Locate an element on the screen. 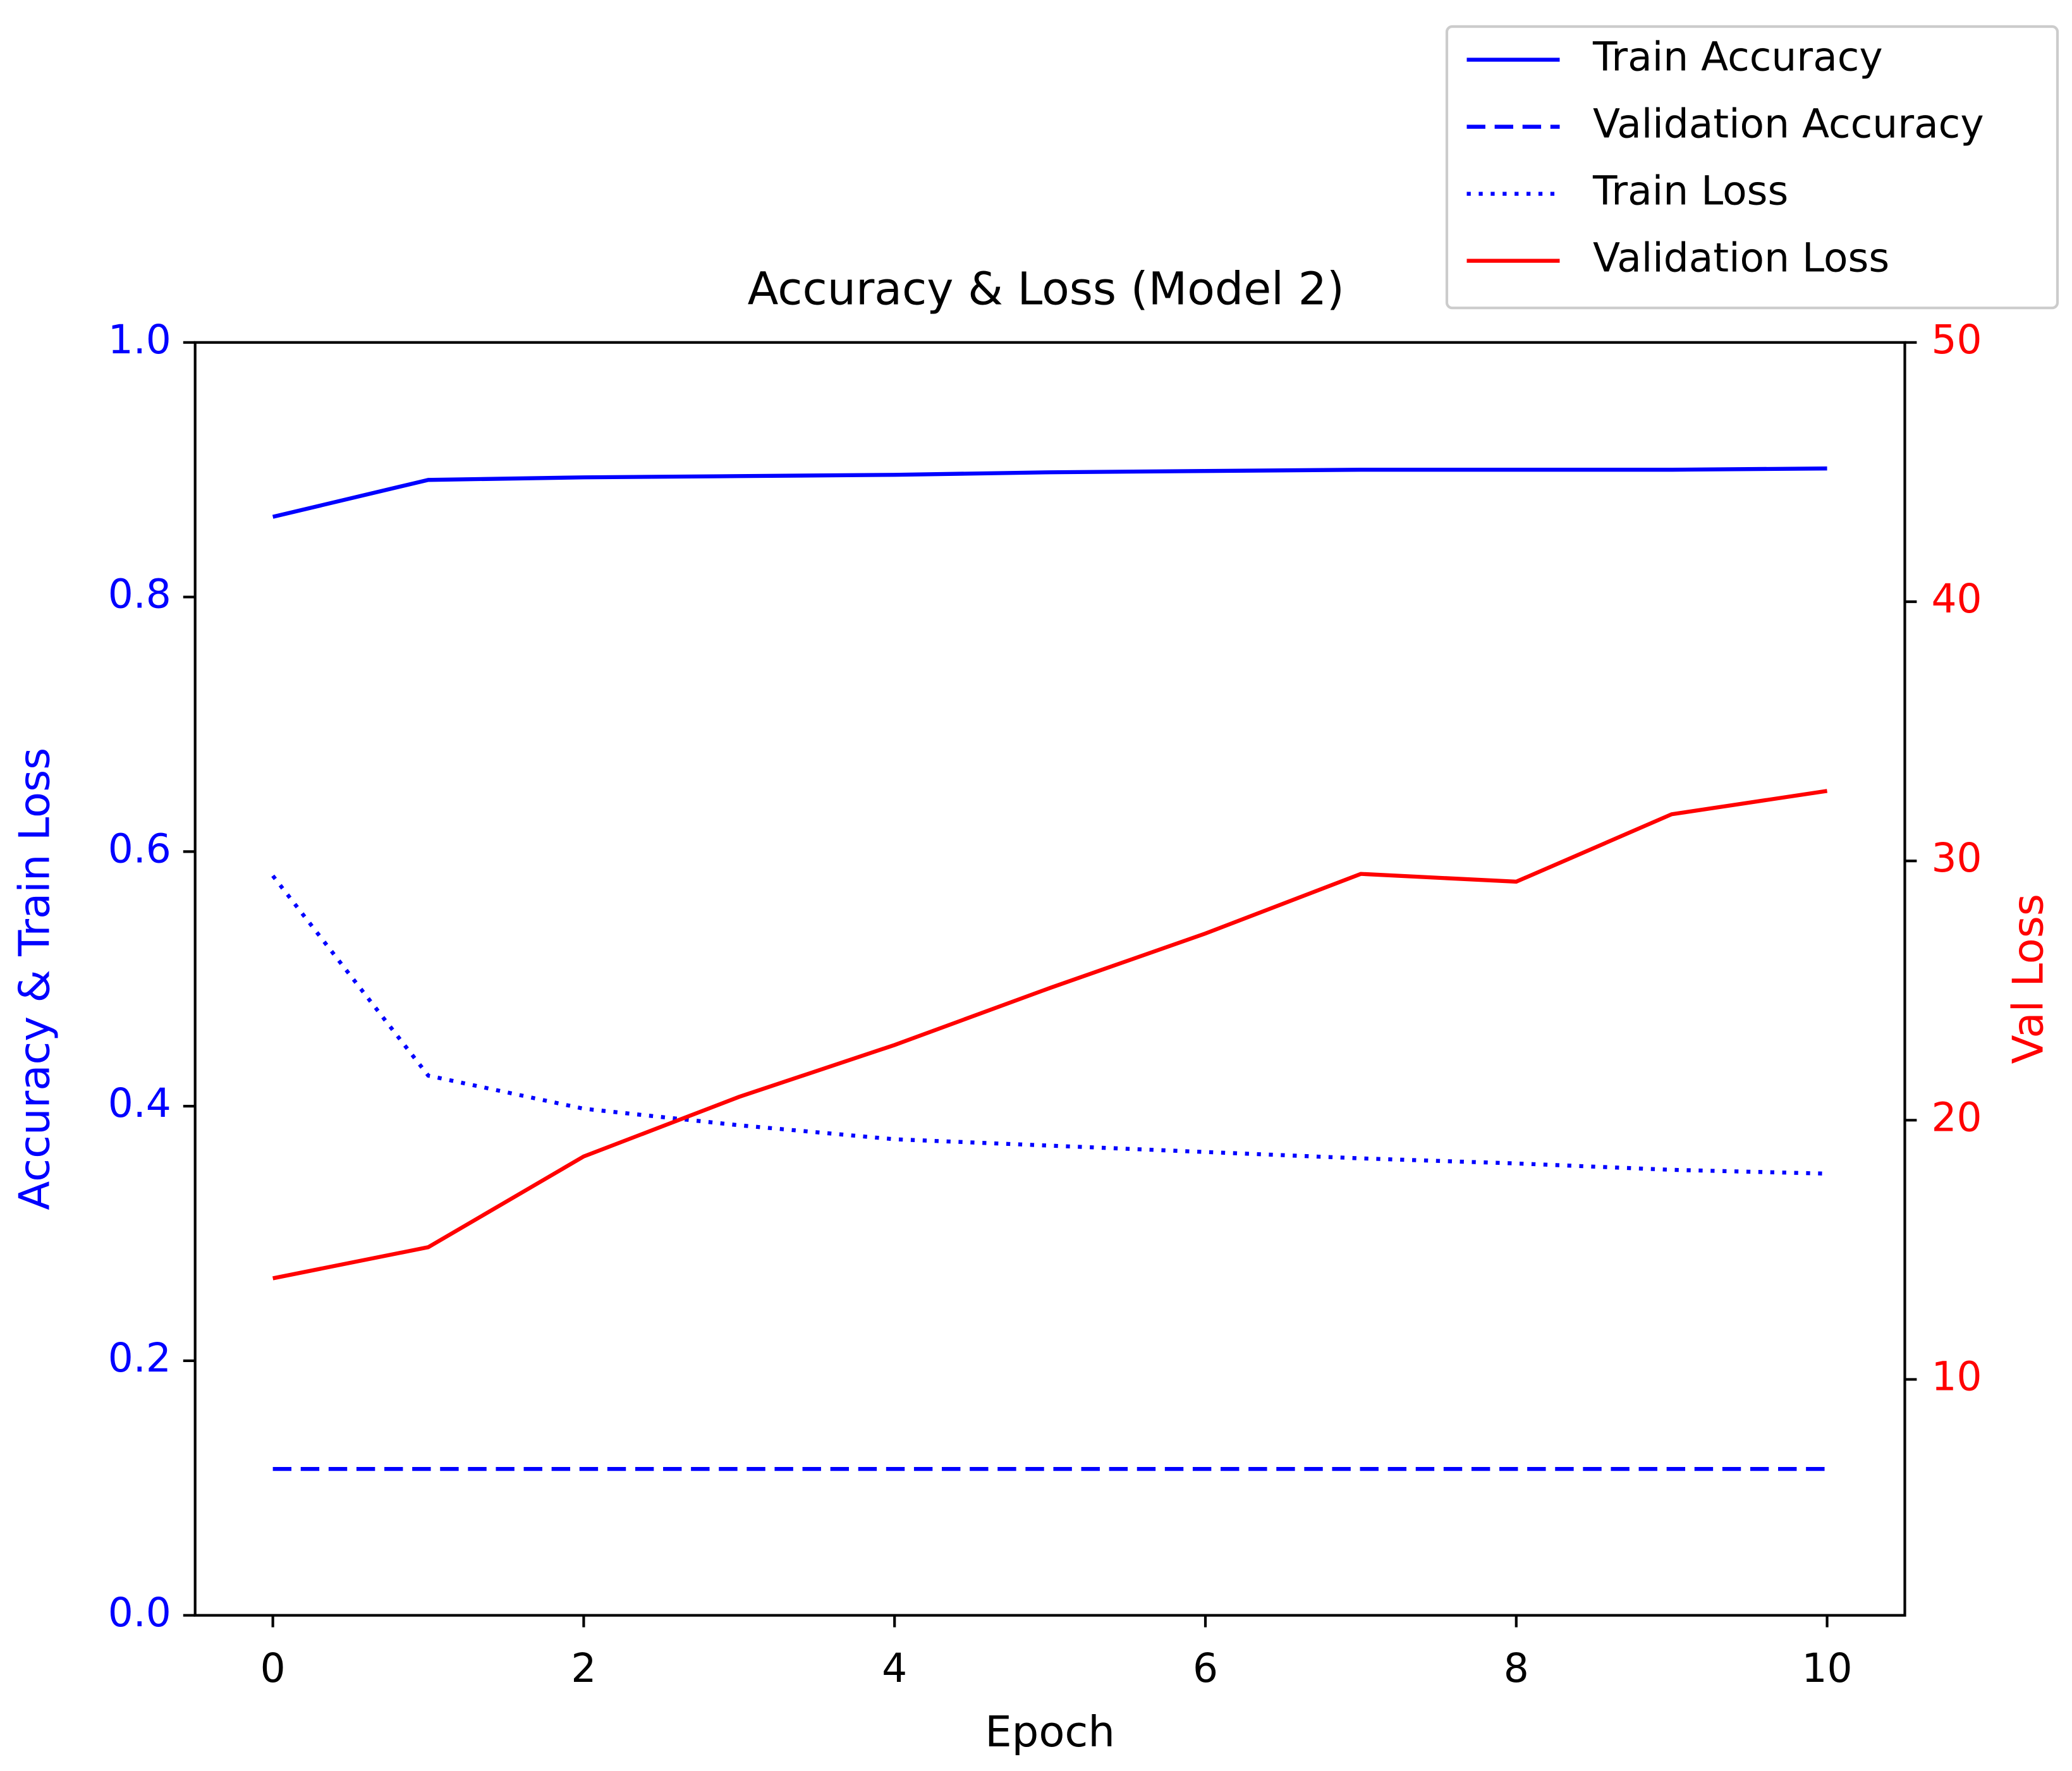 This screenshot has height=1771, width=2072. y2-tick-label: 10 is located at coordinates (1956, 1377).